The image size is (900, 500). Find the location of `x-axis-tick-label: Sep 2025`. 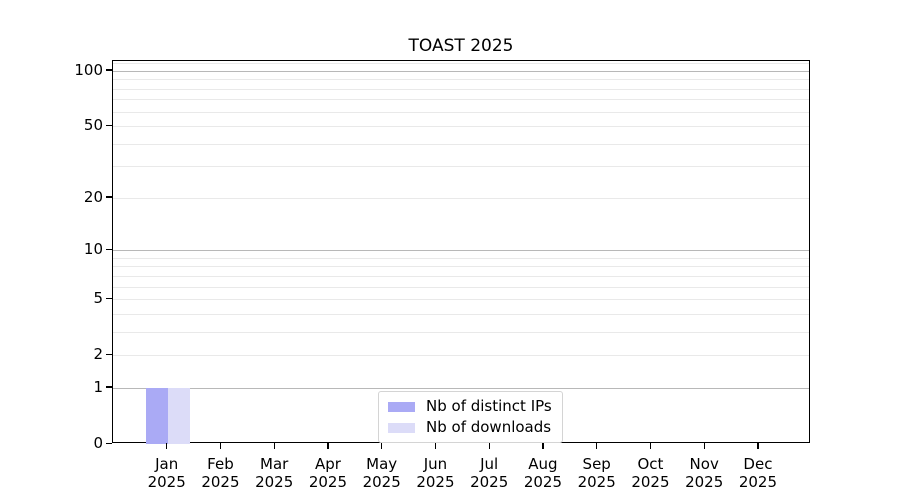

x-axis-tick-label: Sep 2025 is located at coordinates (596, 473).